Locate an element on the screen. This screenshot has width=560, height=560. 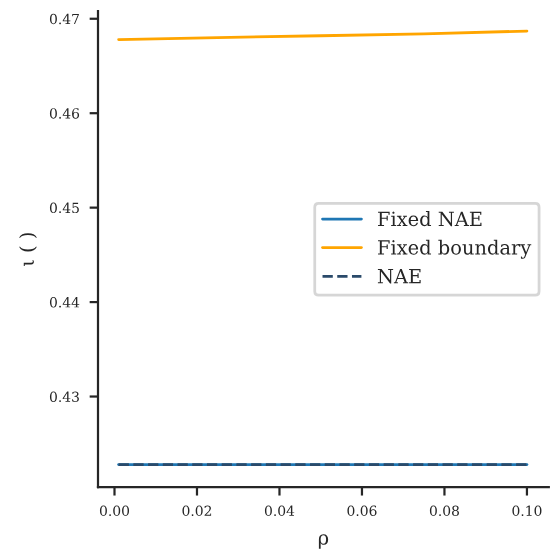
y-axis-title: ι ( ) is located at coordinates (28, 250).